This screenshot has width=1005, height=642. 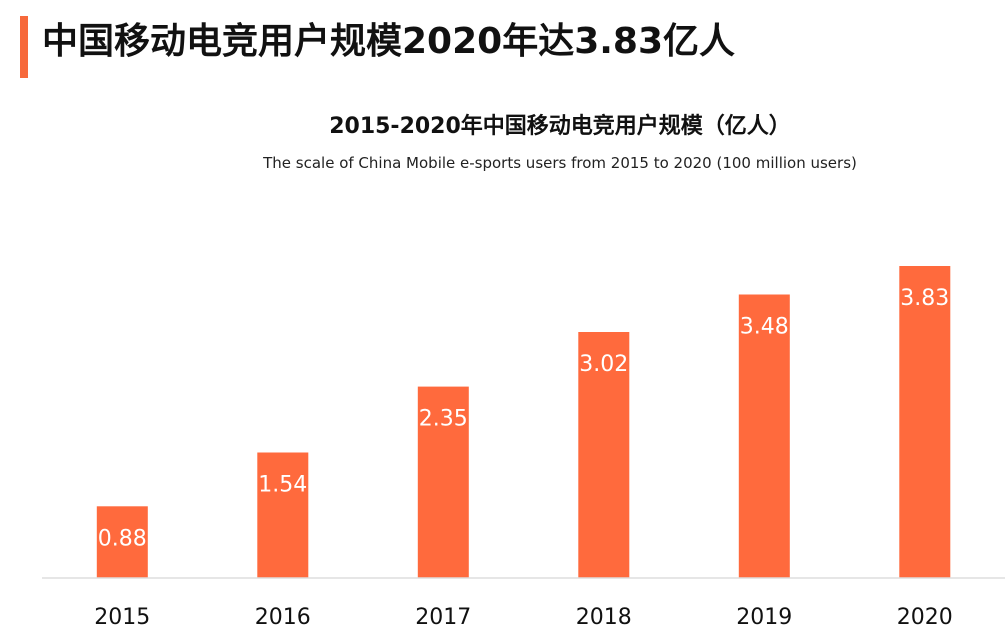 What do you see at coordinates (122, 617) in the screenshot?
I see `x-tick-label-2015: 2015` at bounding box center [122, 617].